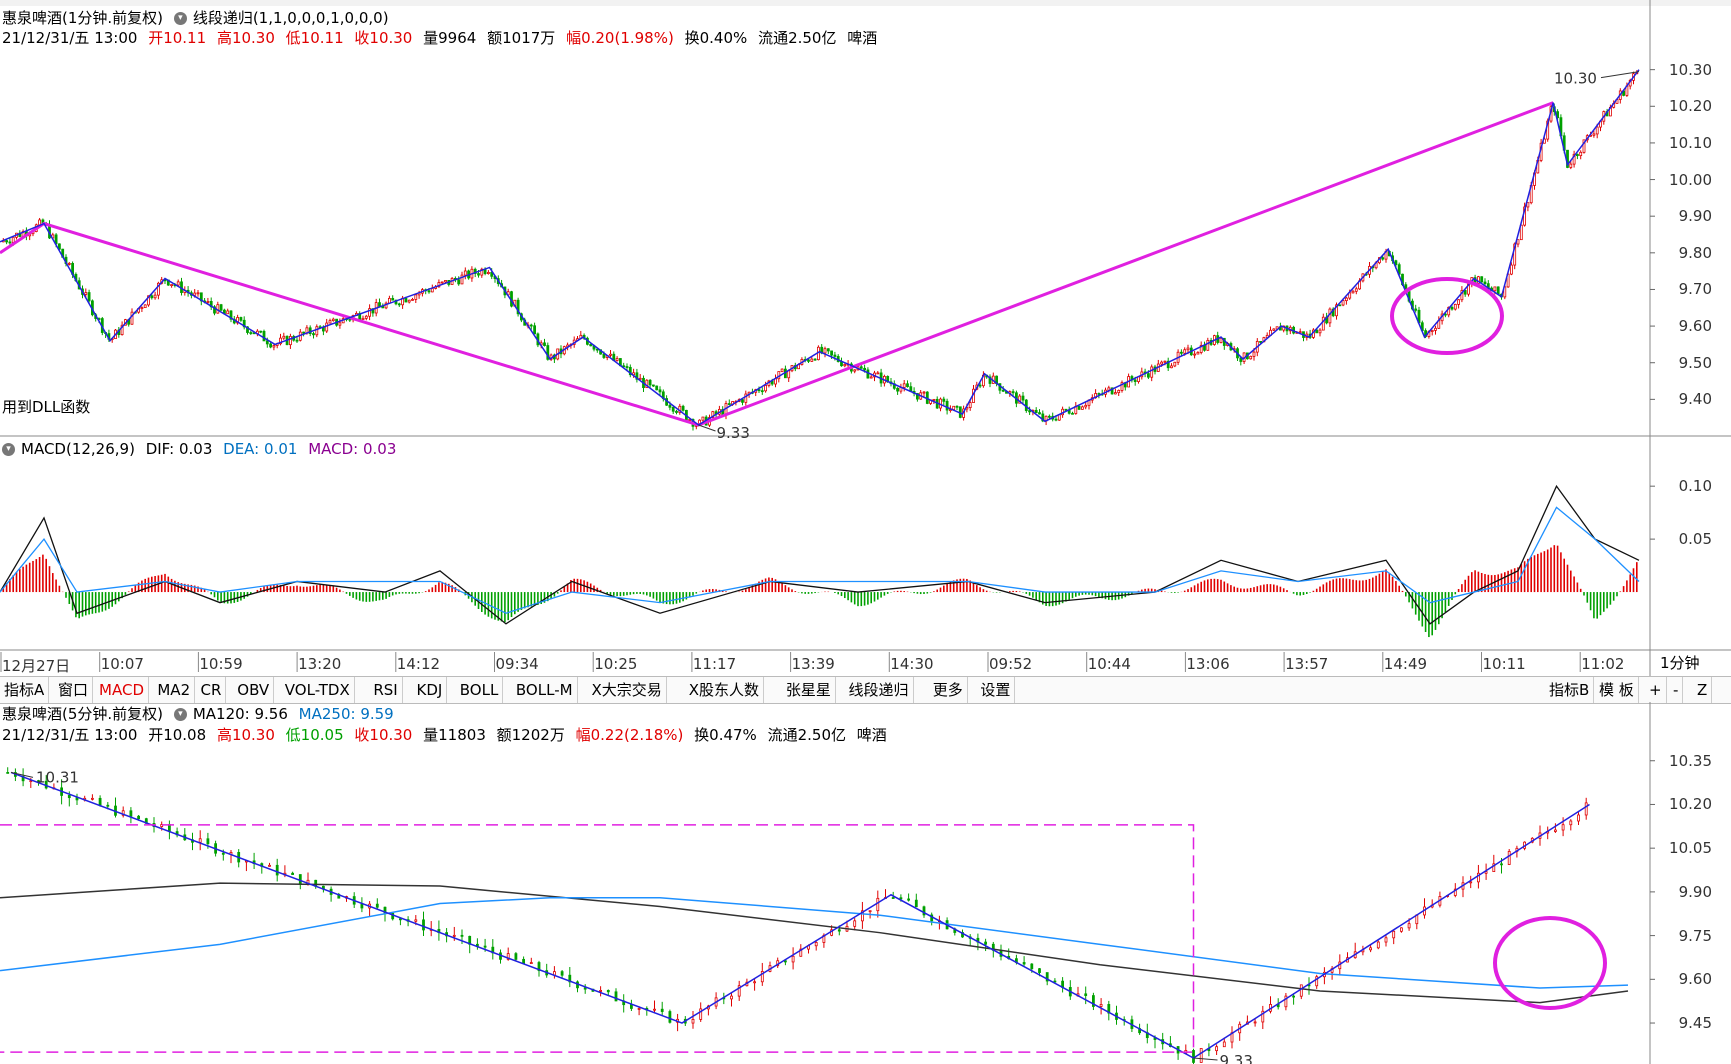  Describe the element at coordinates (1570, 690) in the screenshot. I see `toolbar-right-button: 指标B` at that location.